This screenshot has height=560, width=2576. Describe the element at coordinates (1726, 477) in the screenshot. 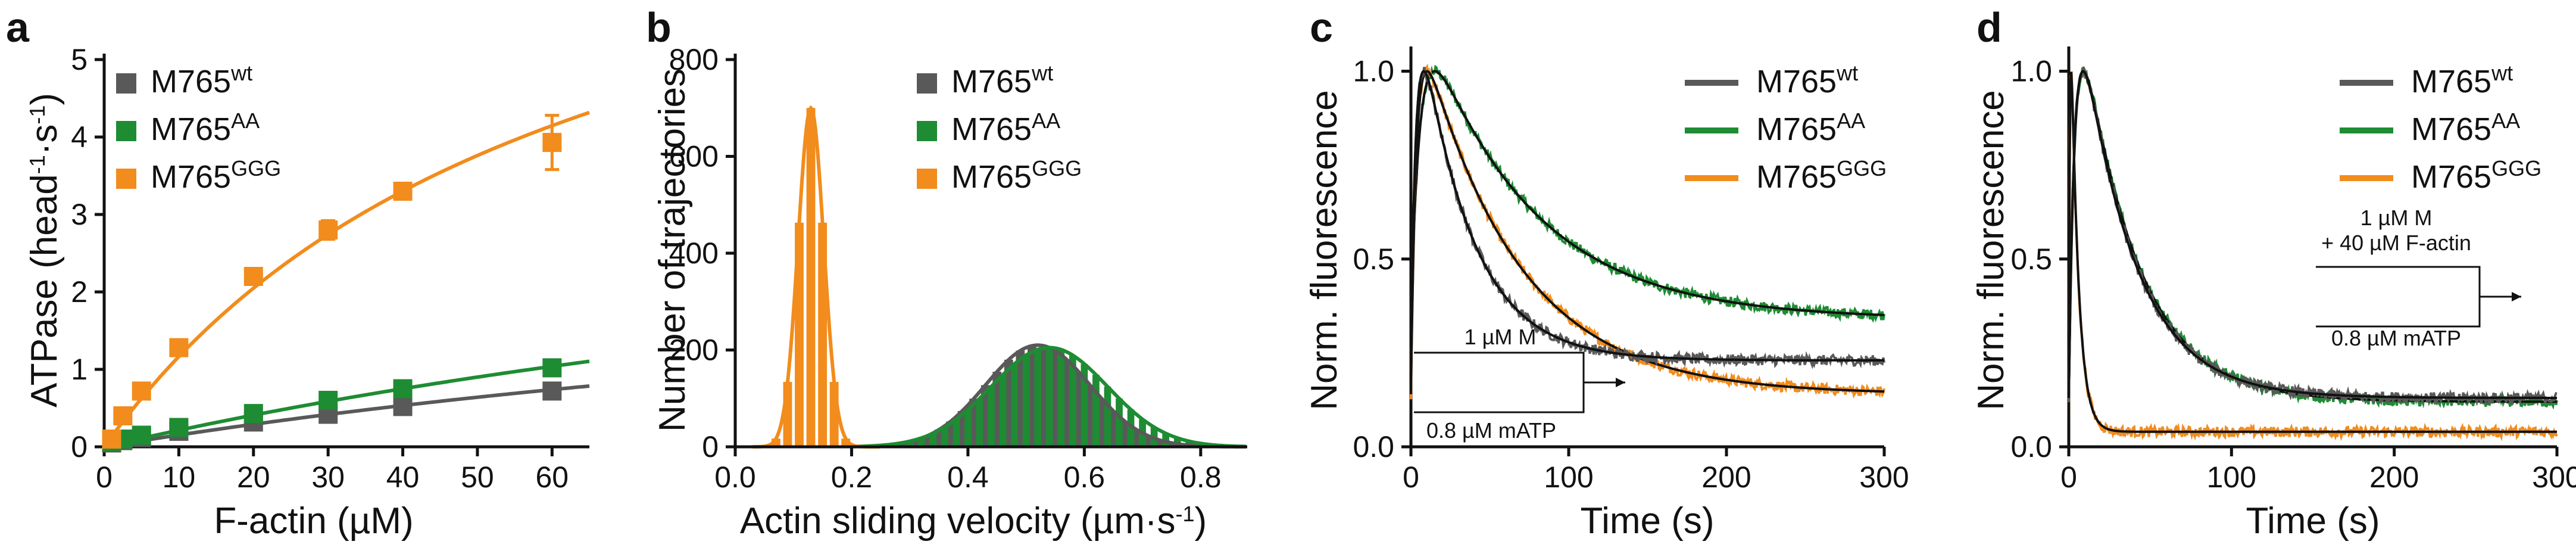

I see `panel-c-x-tick-label: 200` at that location.